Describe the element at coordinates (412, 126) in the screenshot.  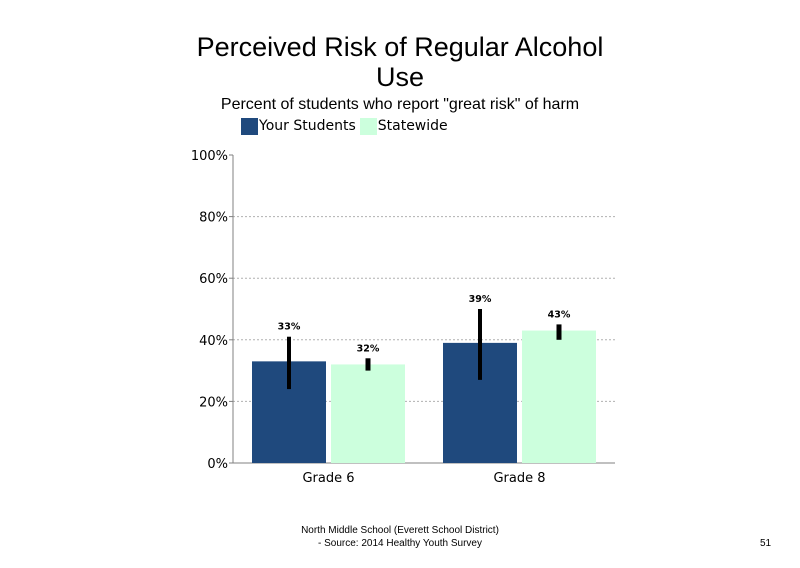
I see `legend-label-statewide: Statewide` at that location.